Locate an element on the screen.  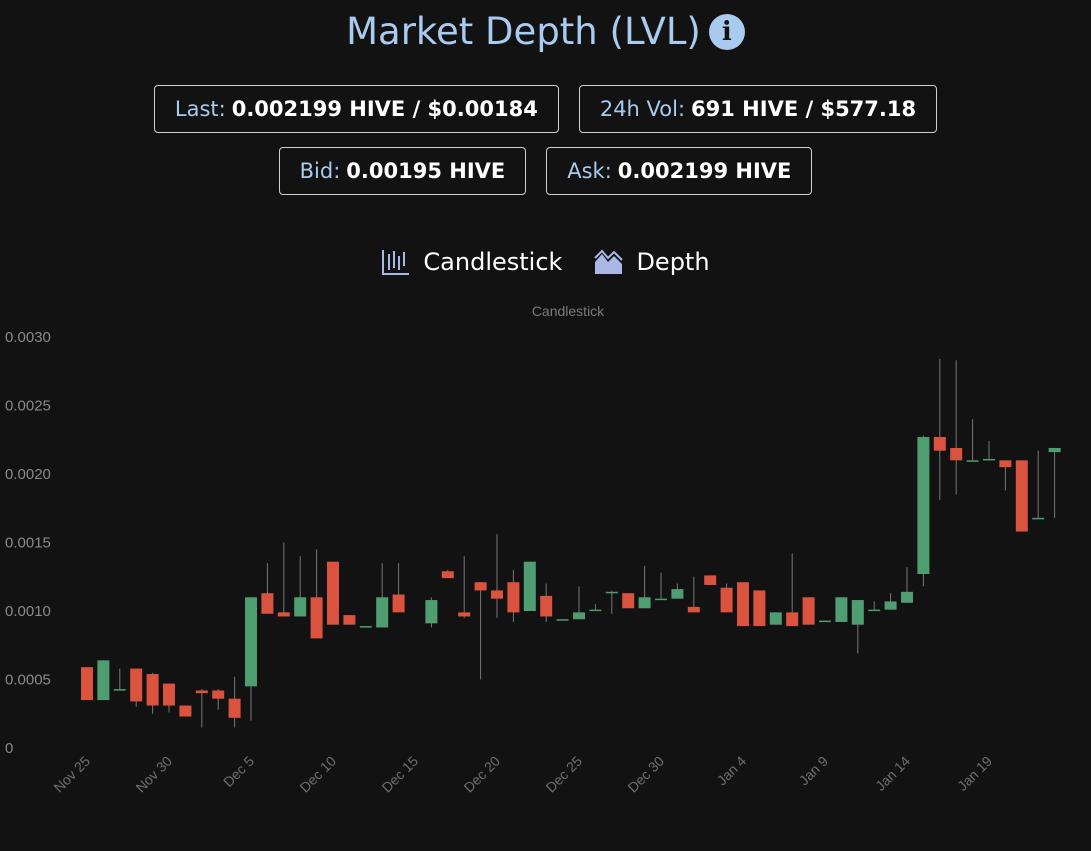
tabs: Candlestick Depth is located at coordinates (545, 262).